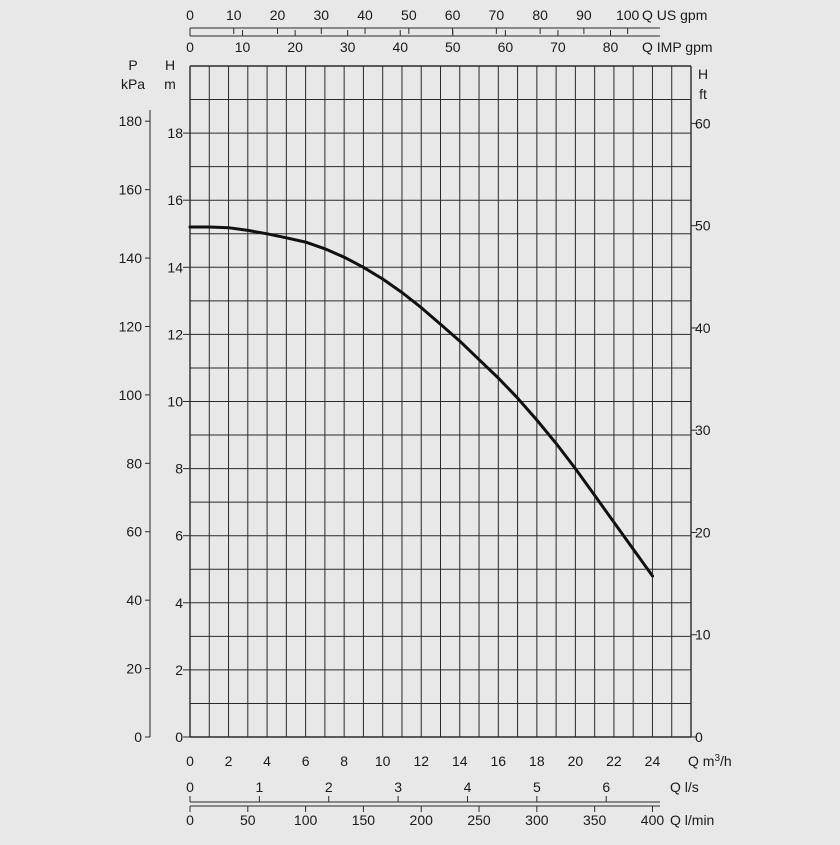  What do you see at coordinates (179, 469) in the screenshot?
I see `y-tick-label: 8` at bounding box center [179, 469].